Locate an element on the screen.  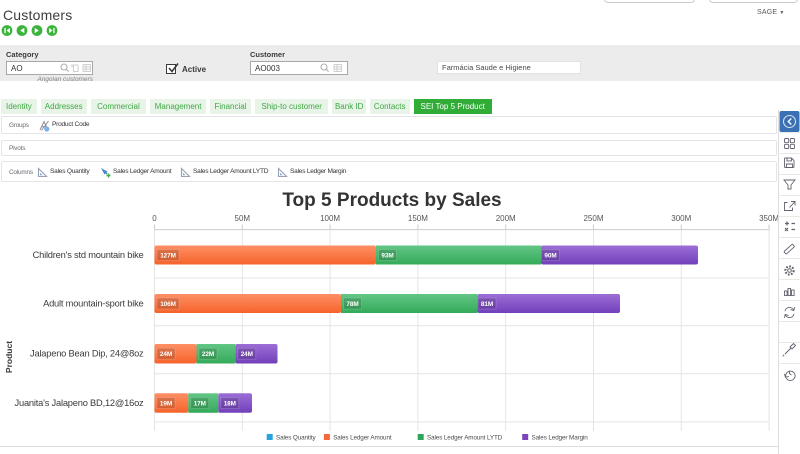
svg-text: 300M is located at coordinates (681, 218).